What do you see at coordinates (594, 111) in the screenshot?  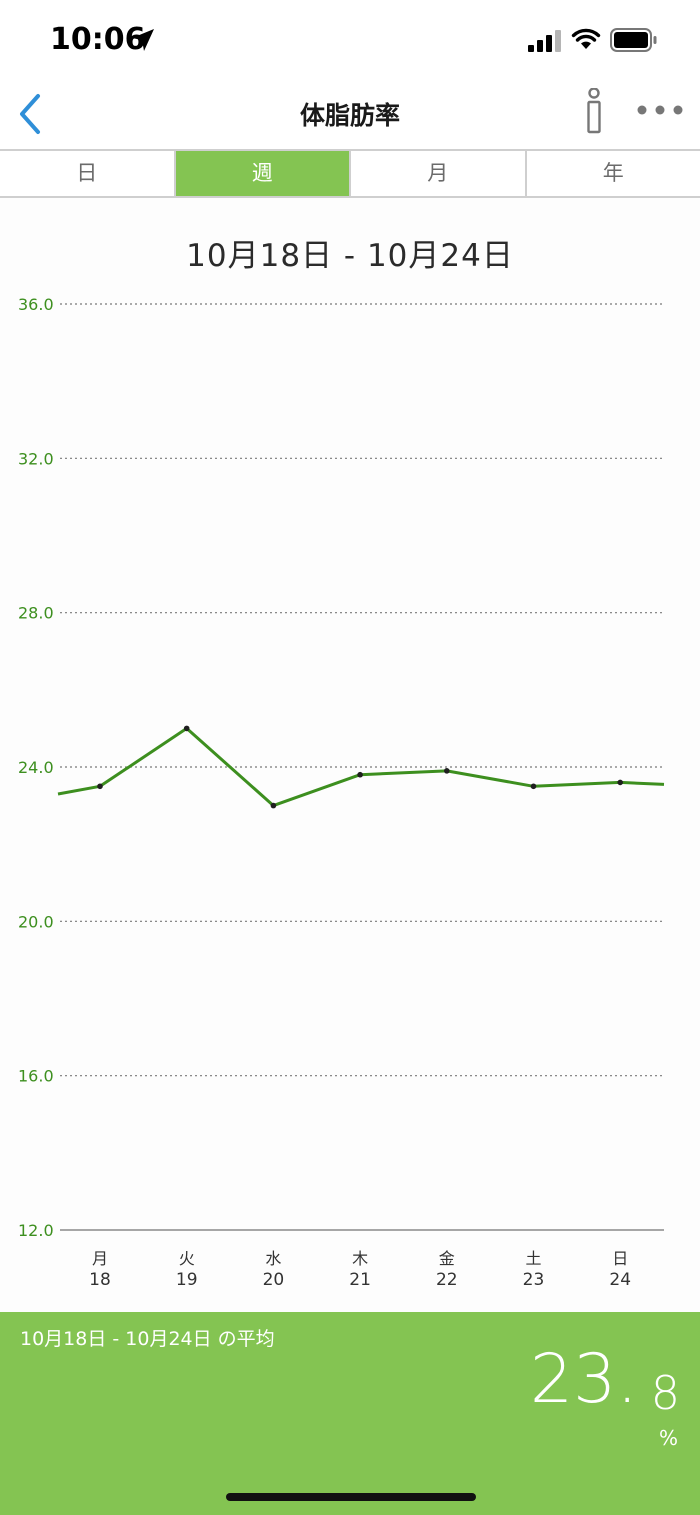 I see `info-icon` at bounding box center [594, 111].